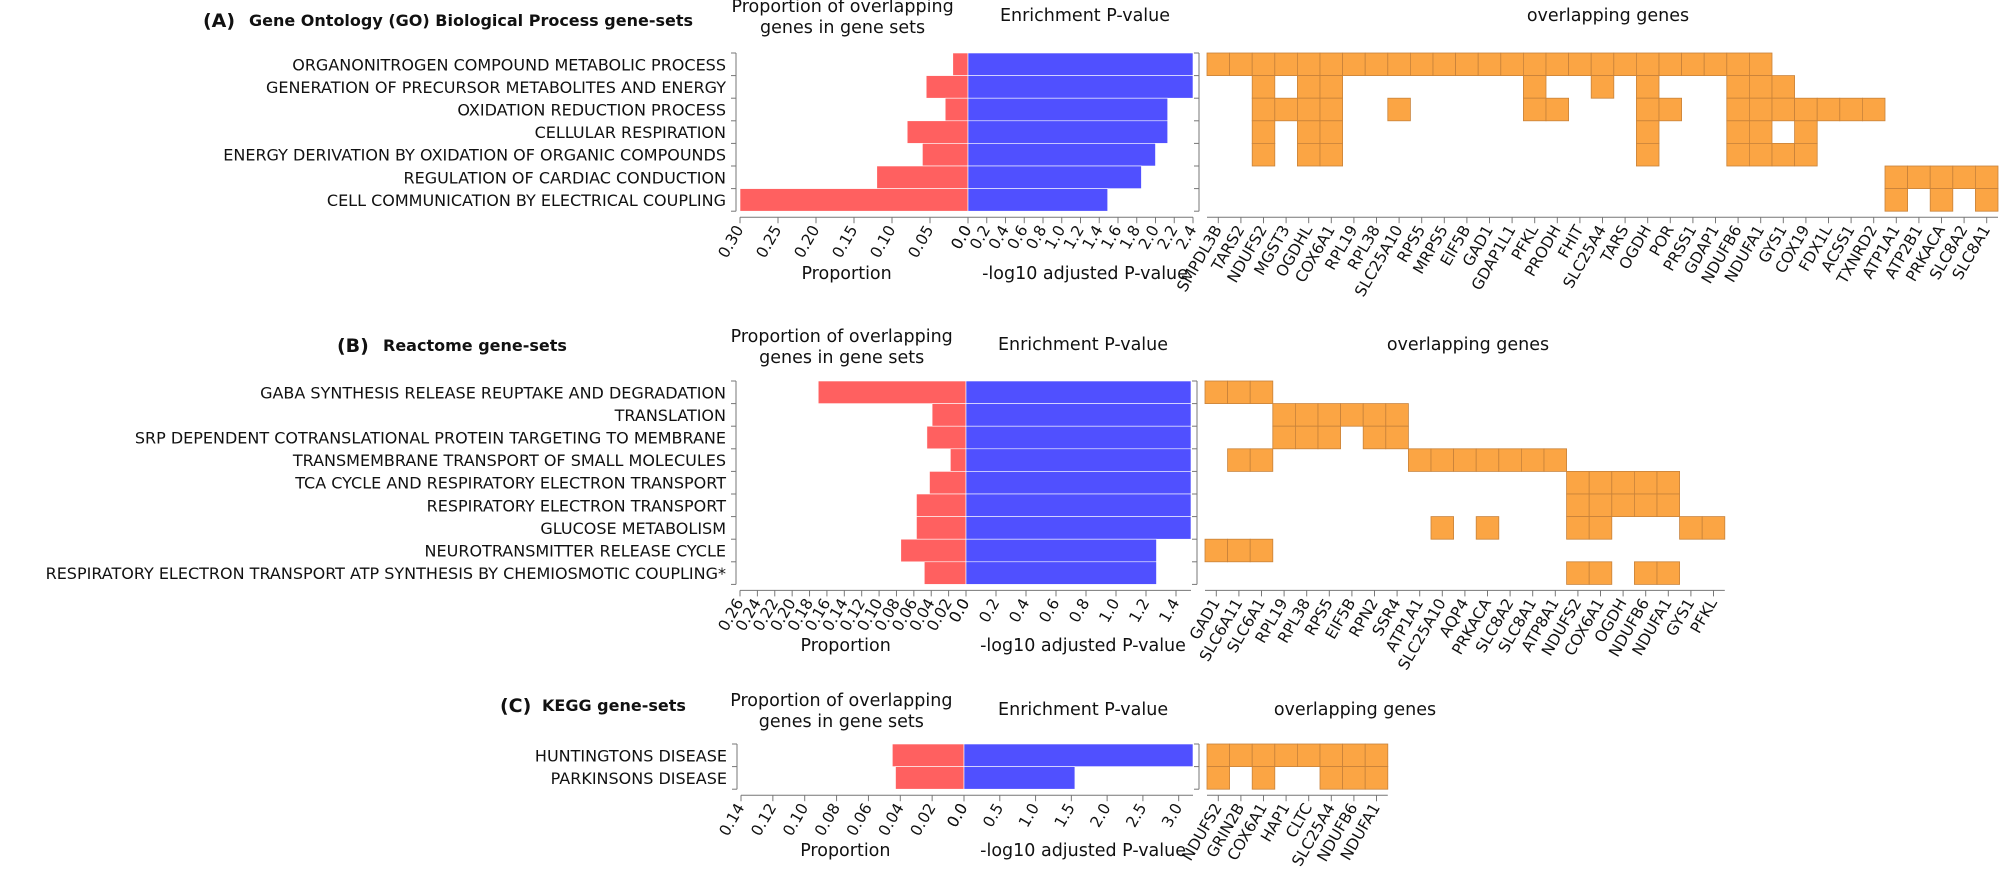 The height and width of the screenshot is (871, 2000). Describe the element at coordinates (769, 241) in the screenshot. I see `proportion-tick-label: 0.25` at that location.